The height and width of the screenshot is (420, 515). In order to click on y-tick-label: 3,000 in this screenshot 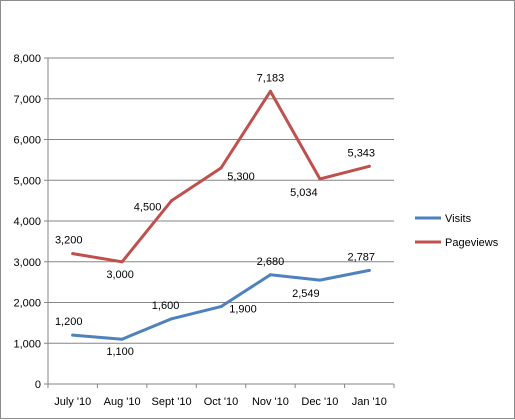, I will do `click(27, 263)`.